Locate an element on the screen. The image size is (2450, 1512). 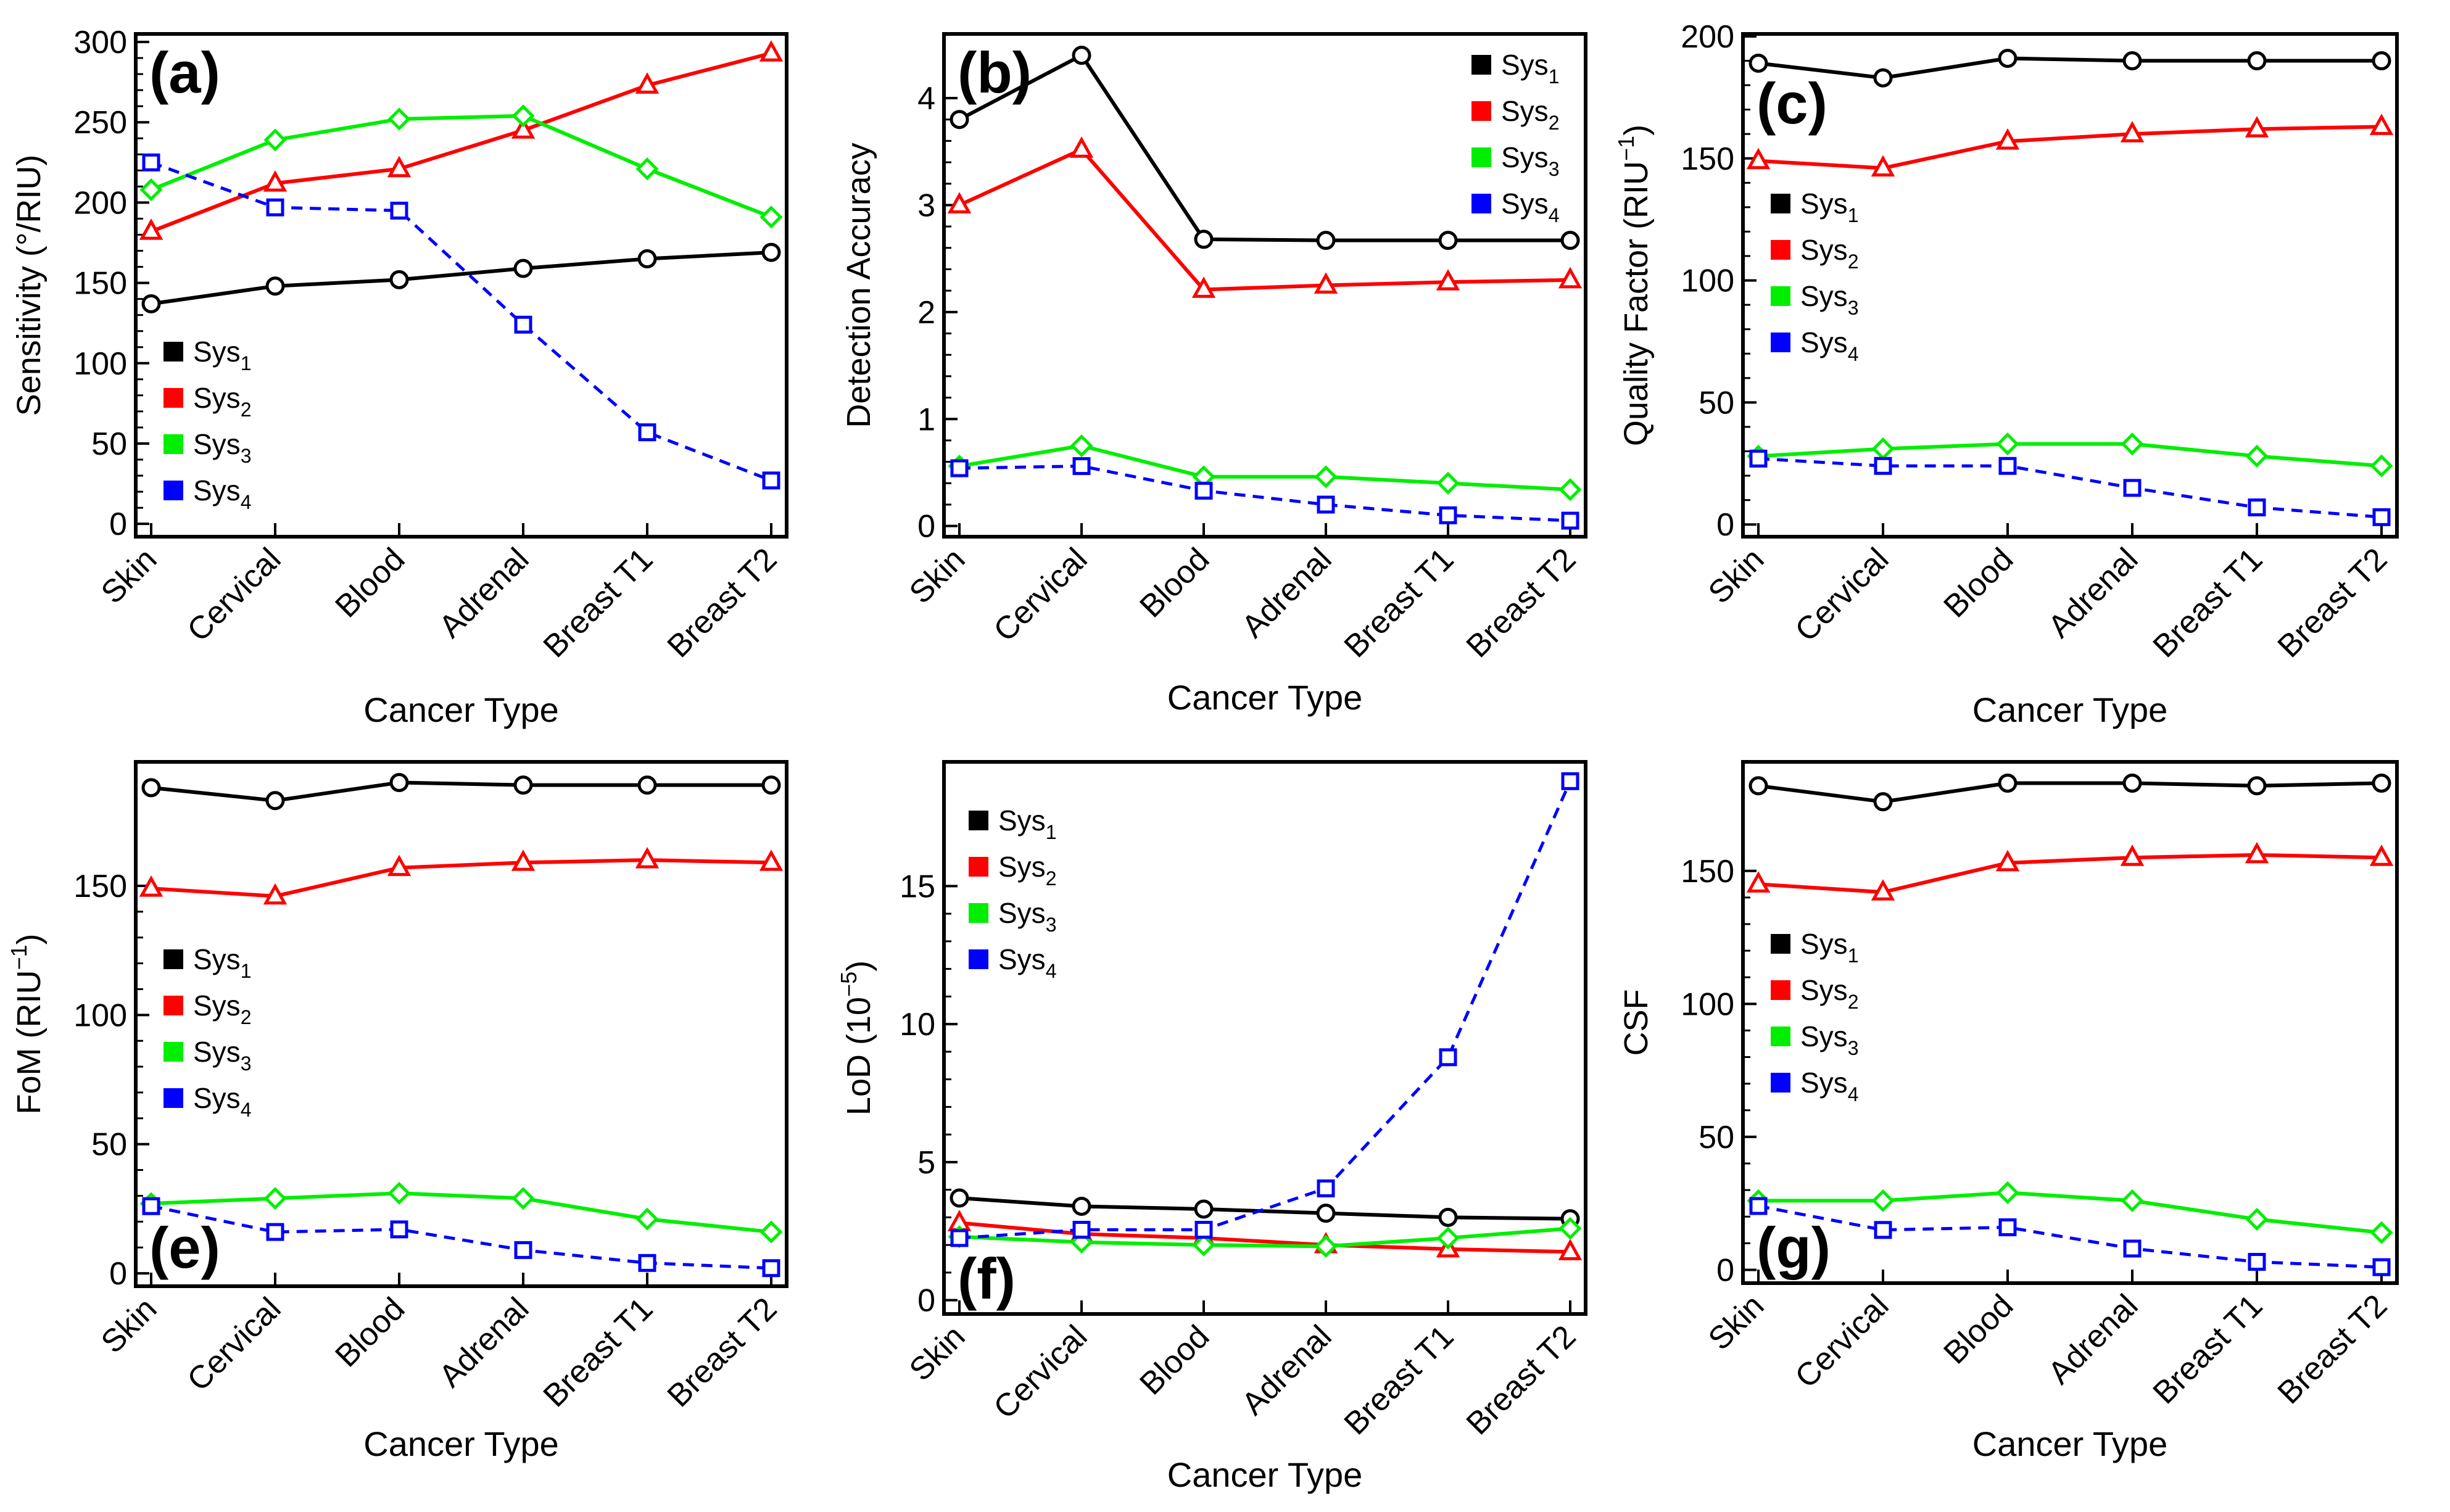
y-tick-label: 2 is located at coordinates (926, 313).